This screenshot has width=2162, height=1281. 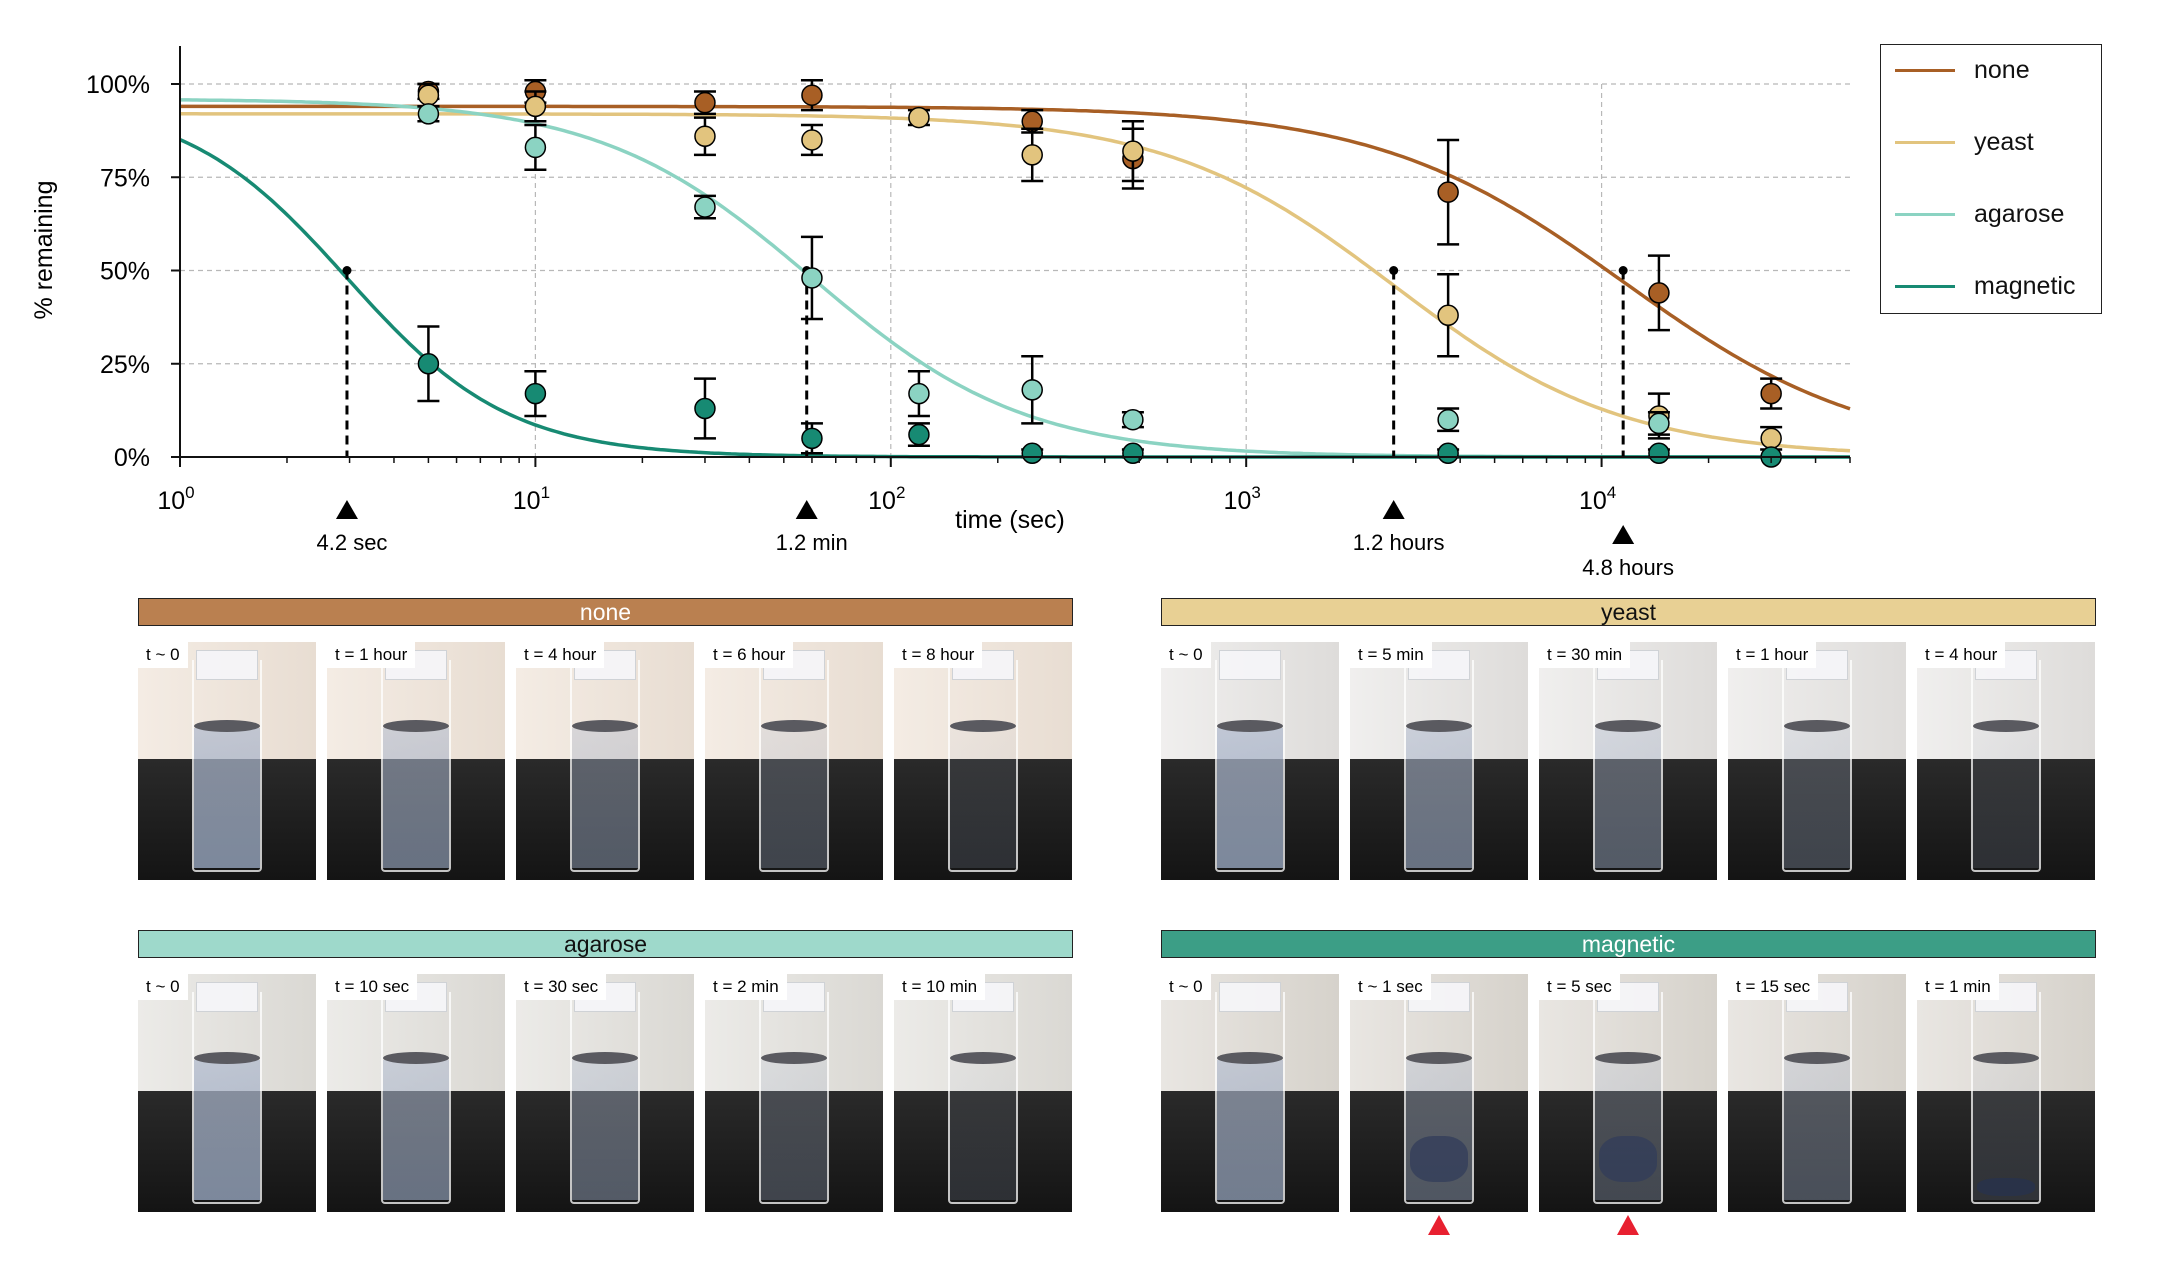 I want to click on y-tick-label: 0%, so click(x=132, y=458).